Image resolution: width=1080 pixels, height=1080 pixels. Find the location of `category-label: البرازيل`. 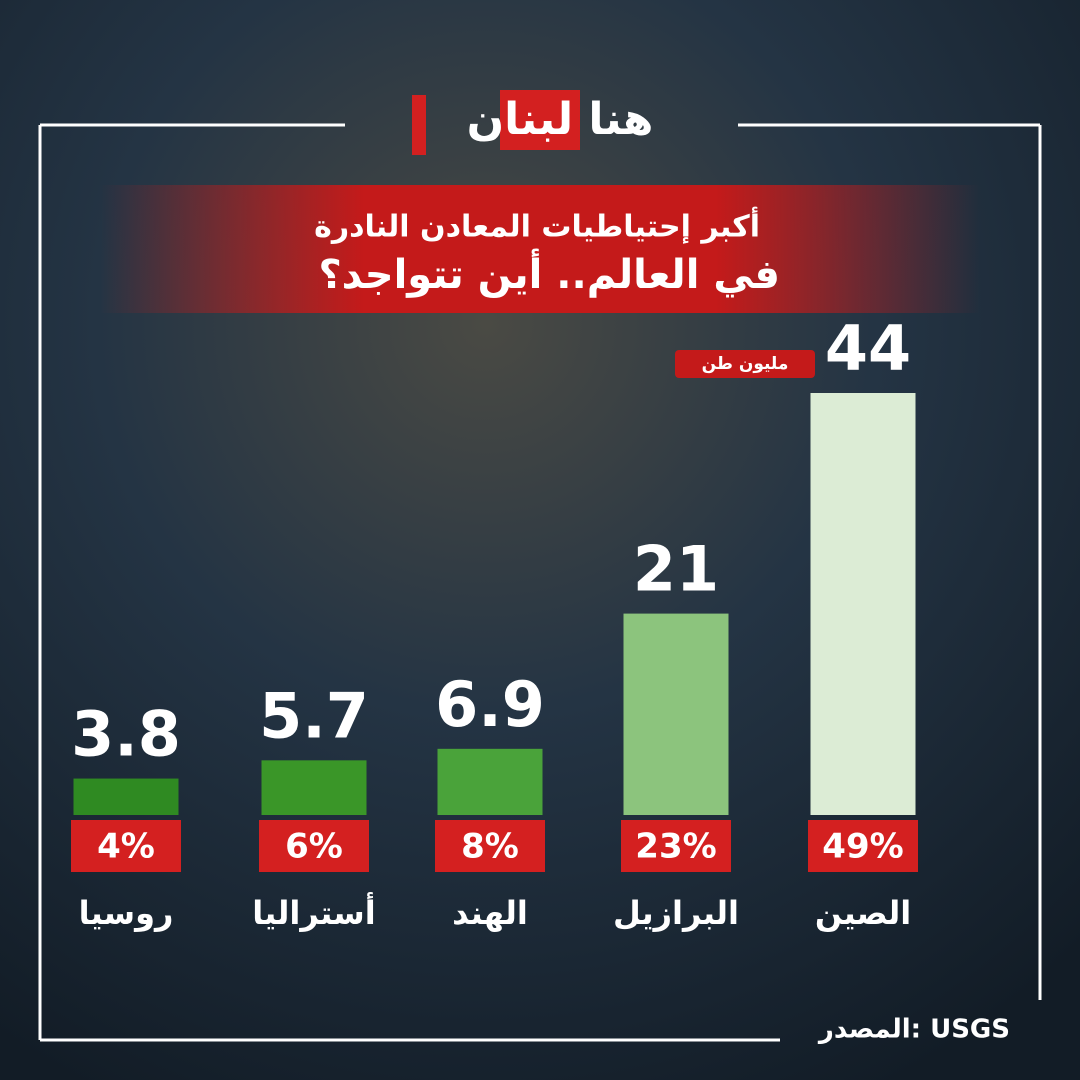

category-label: البرازيل is located at coordinates (676, 913).